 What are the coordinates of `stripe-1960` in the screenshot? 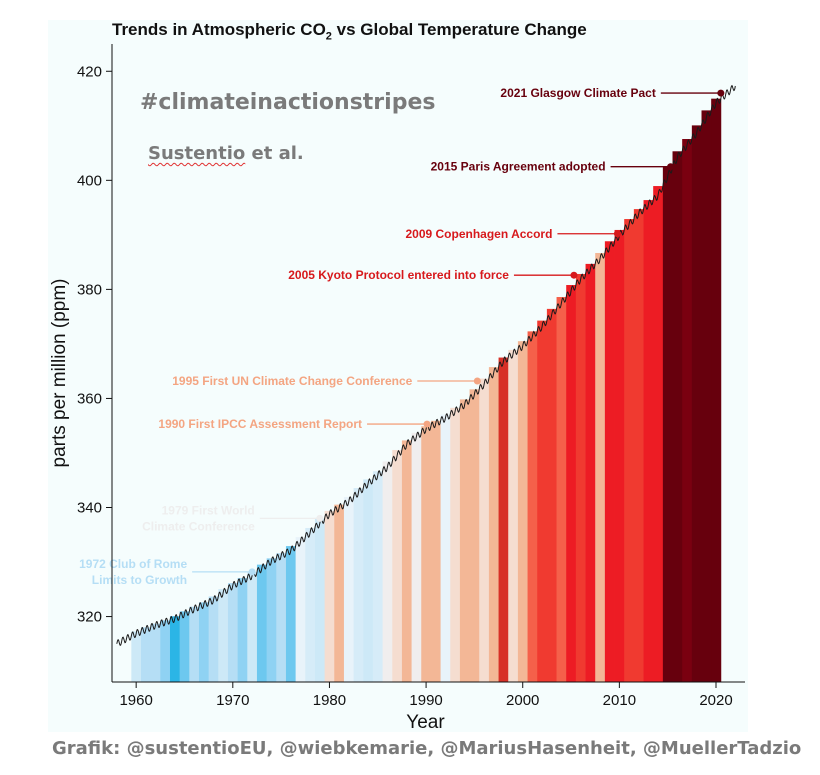 It's located at (136, 656).